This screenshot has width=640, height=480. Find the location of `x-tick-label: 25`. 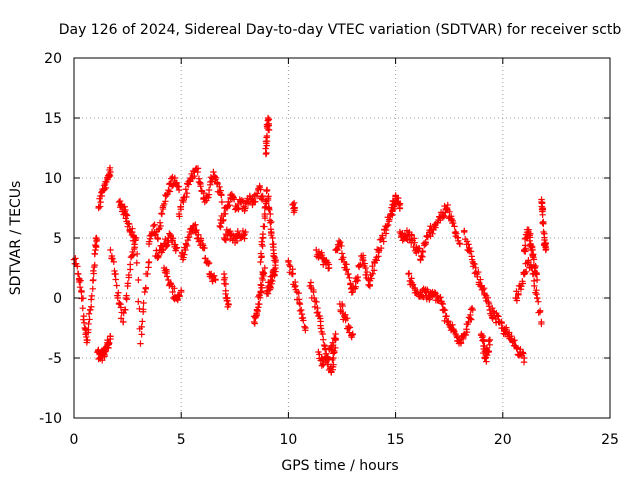

x-tick-label: 25 is located at coordinates (610, 440).